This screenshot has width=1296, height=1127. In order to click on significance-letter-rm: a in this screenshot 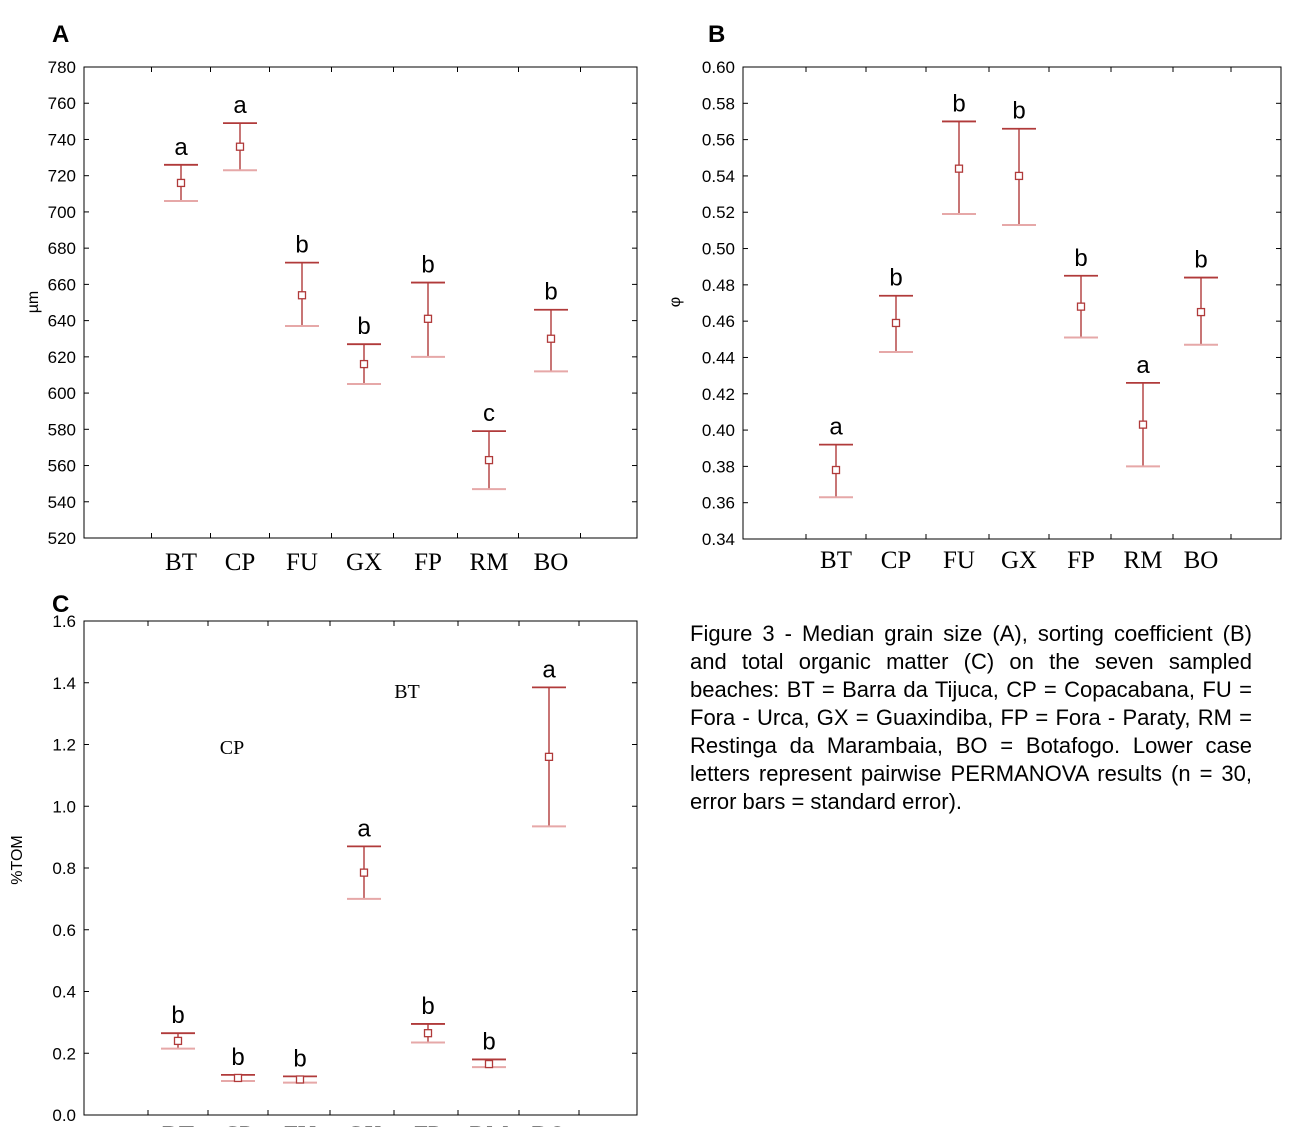, I will do `click(1143, 365)`.